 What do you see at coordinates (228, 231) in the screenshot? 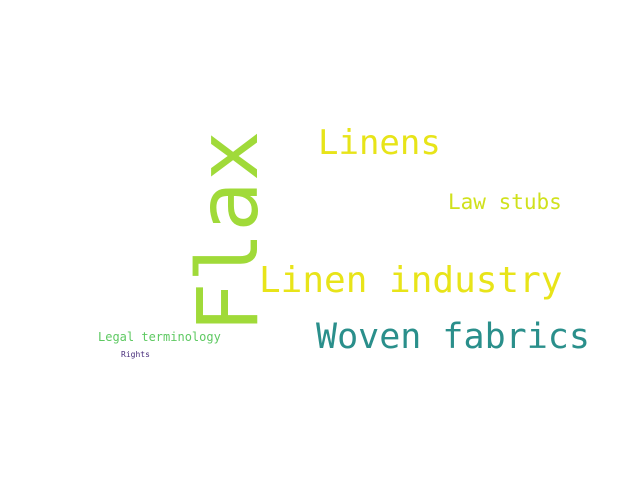
I see `word-flax: Flax` at bounding box center [228, 231].